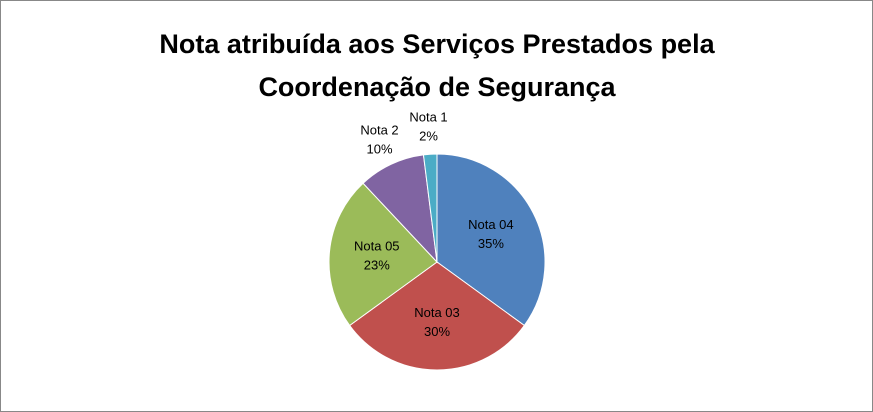  What do you see at coordinates (428, 117) in the screenshot?
I see `slice-label: Nota 1` at bounding box center [428, 117].